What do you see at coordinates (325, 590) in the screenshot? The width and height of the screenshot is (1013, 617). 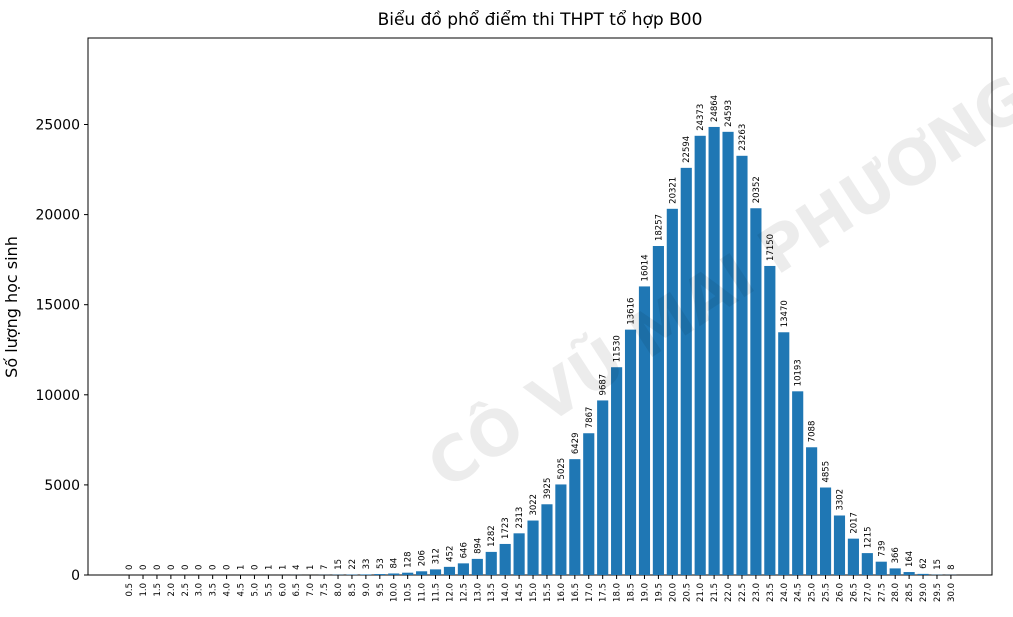 I see `x-tick-label: 7.5` at bounding box center [325, 590].